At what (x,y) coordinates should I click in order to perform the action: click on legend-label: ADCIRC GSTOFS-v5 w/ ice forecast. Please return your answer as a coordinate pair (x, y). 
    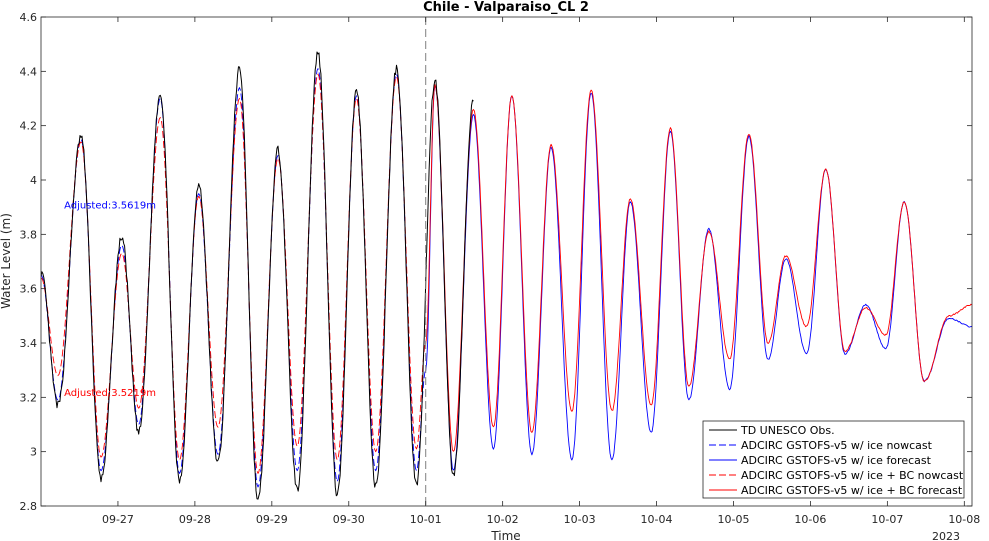
    Looking at the image, I should click on (836, 460).